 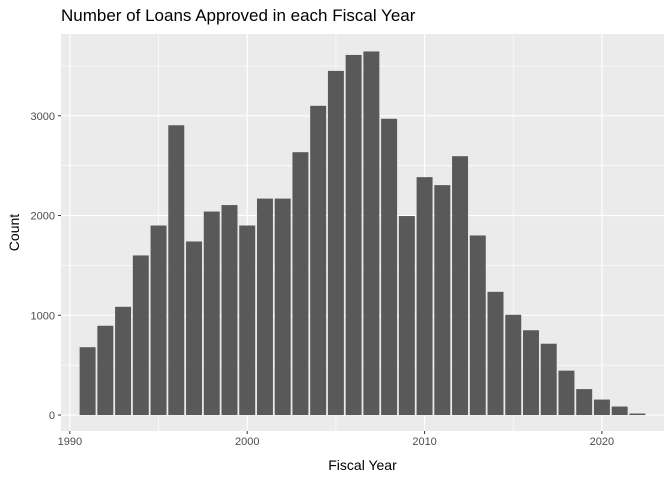 I want to click on x-axis-title: Fiscal Year, so click(x=362, y=465).